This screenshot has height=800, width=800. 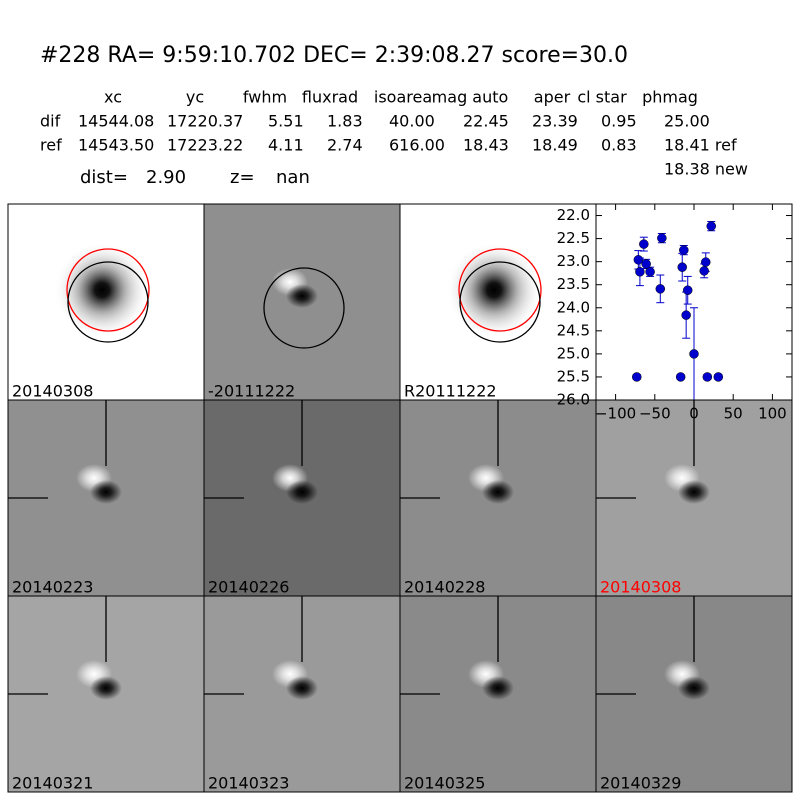 What do you see at coordinates (640, 783) in the screenshot?
I see `stamp-label: 20140329` at bounding box center [640, 783].